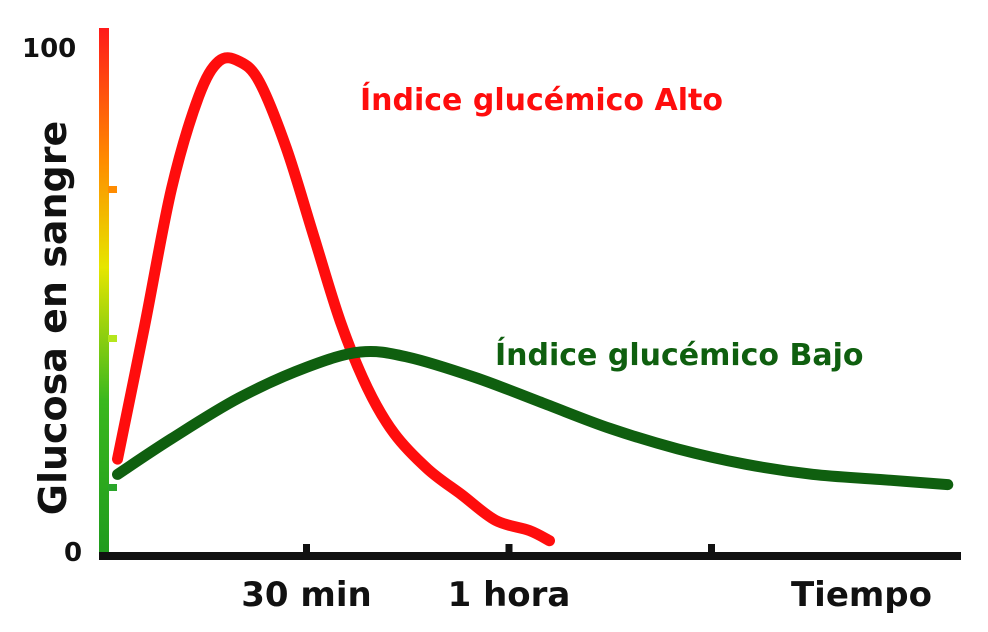  Describe the element at coordinates (73, 553) in the screenshot. I see `y-tick-label-0: 0` at that location.